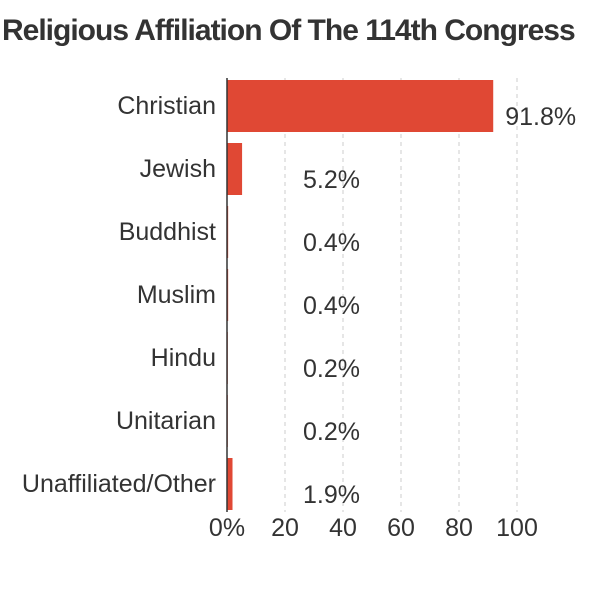  What do you see at coordinates (343, 528) in the screenshot?
I see `x-tick-label-40: 40` at bounding box center [343, 528].